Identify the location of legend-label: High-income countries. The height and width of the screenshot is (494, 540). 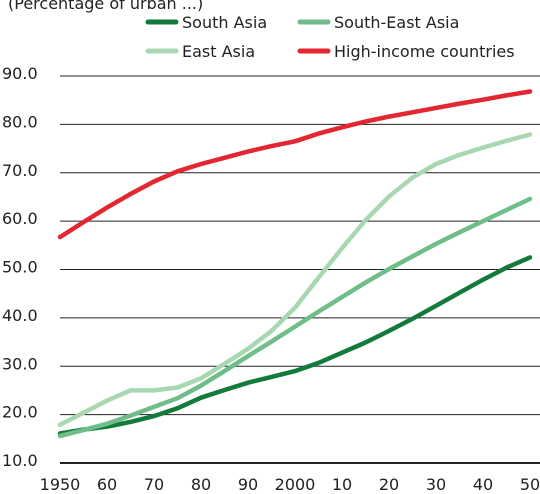
(424, 51).